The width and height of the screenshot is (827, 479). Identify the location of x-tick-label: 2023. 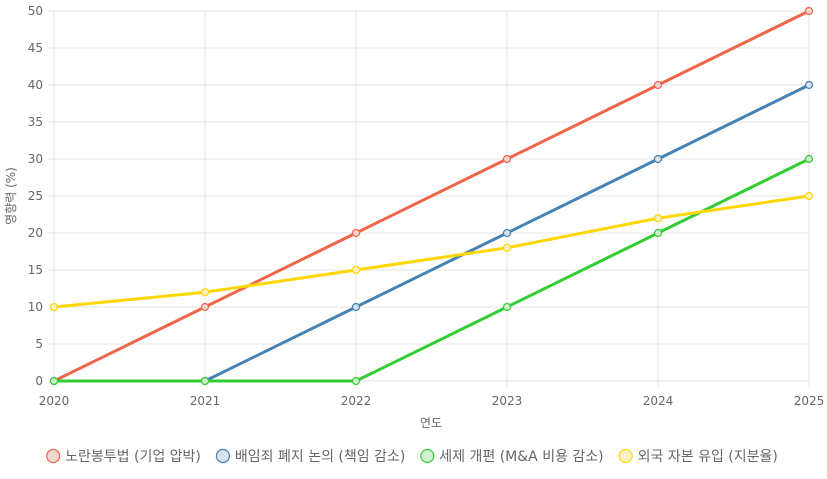
(507, 401).